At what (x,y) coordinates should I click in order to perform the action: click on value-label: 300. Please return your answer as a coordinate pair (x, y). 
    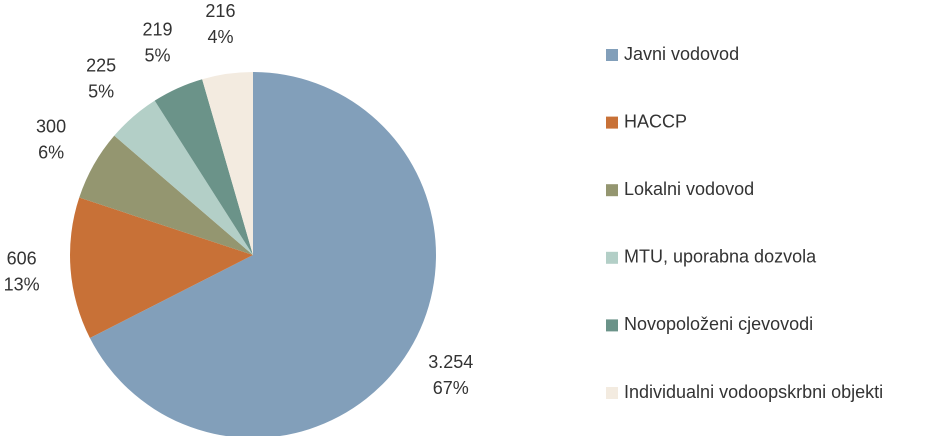
    Looking at the image, I should click on (51, 127).